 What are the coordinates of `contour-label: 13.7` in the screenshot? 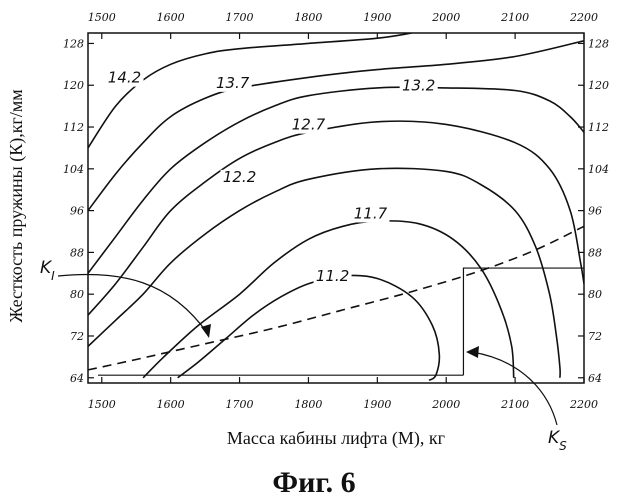 It's located at (233, 83).